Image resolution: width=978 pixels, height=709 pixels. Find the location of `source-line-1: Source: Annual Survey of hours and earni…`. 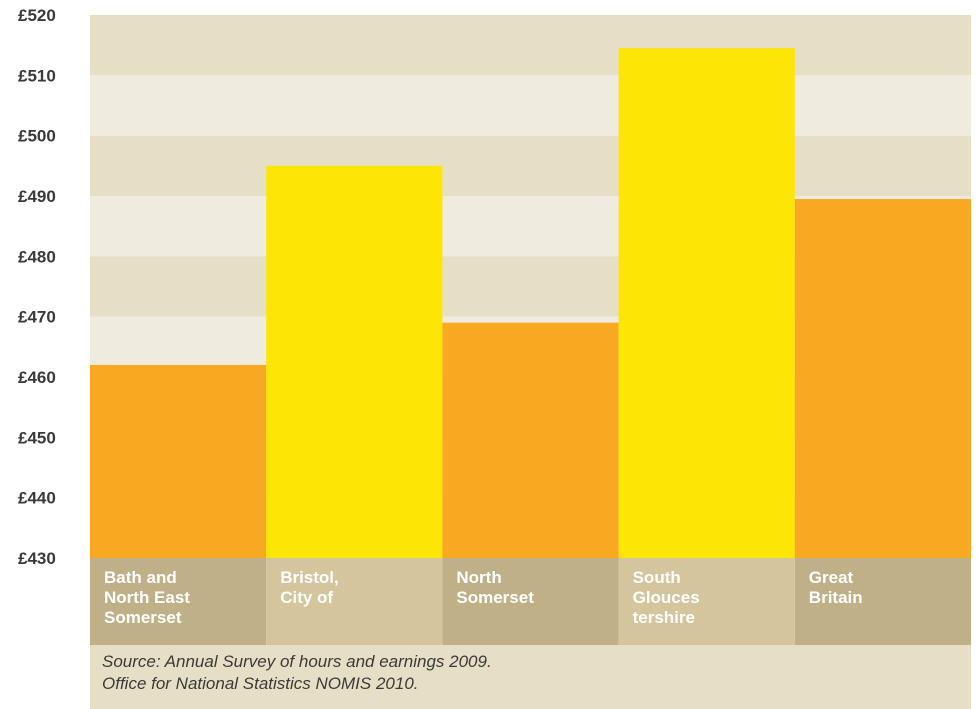

source-line-1: Source: Annual Survey of hours and earni… is located at coordinates (297, 661).